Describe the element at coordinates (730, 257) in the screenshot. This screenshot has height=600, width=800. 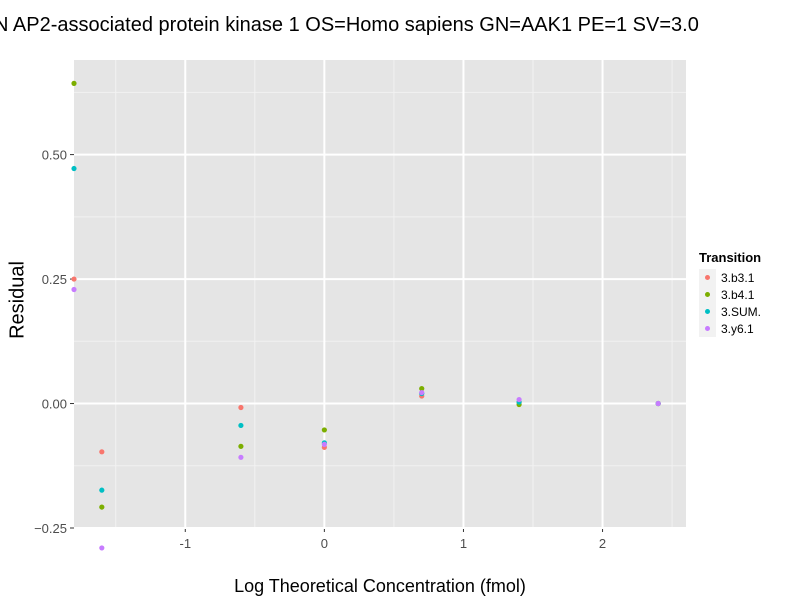
I see `legend-title: Transition` at that location.